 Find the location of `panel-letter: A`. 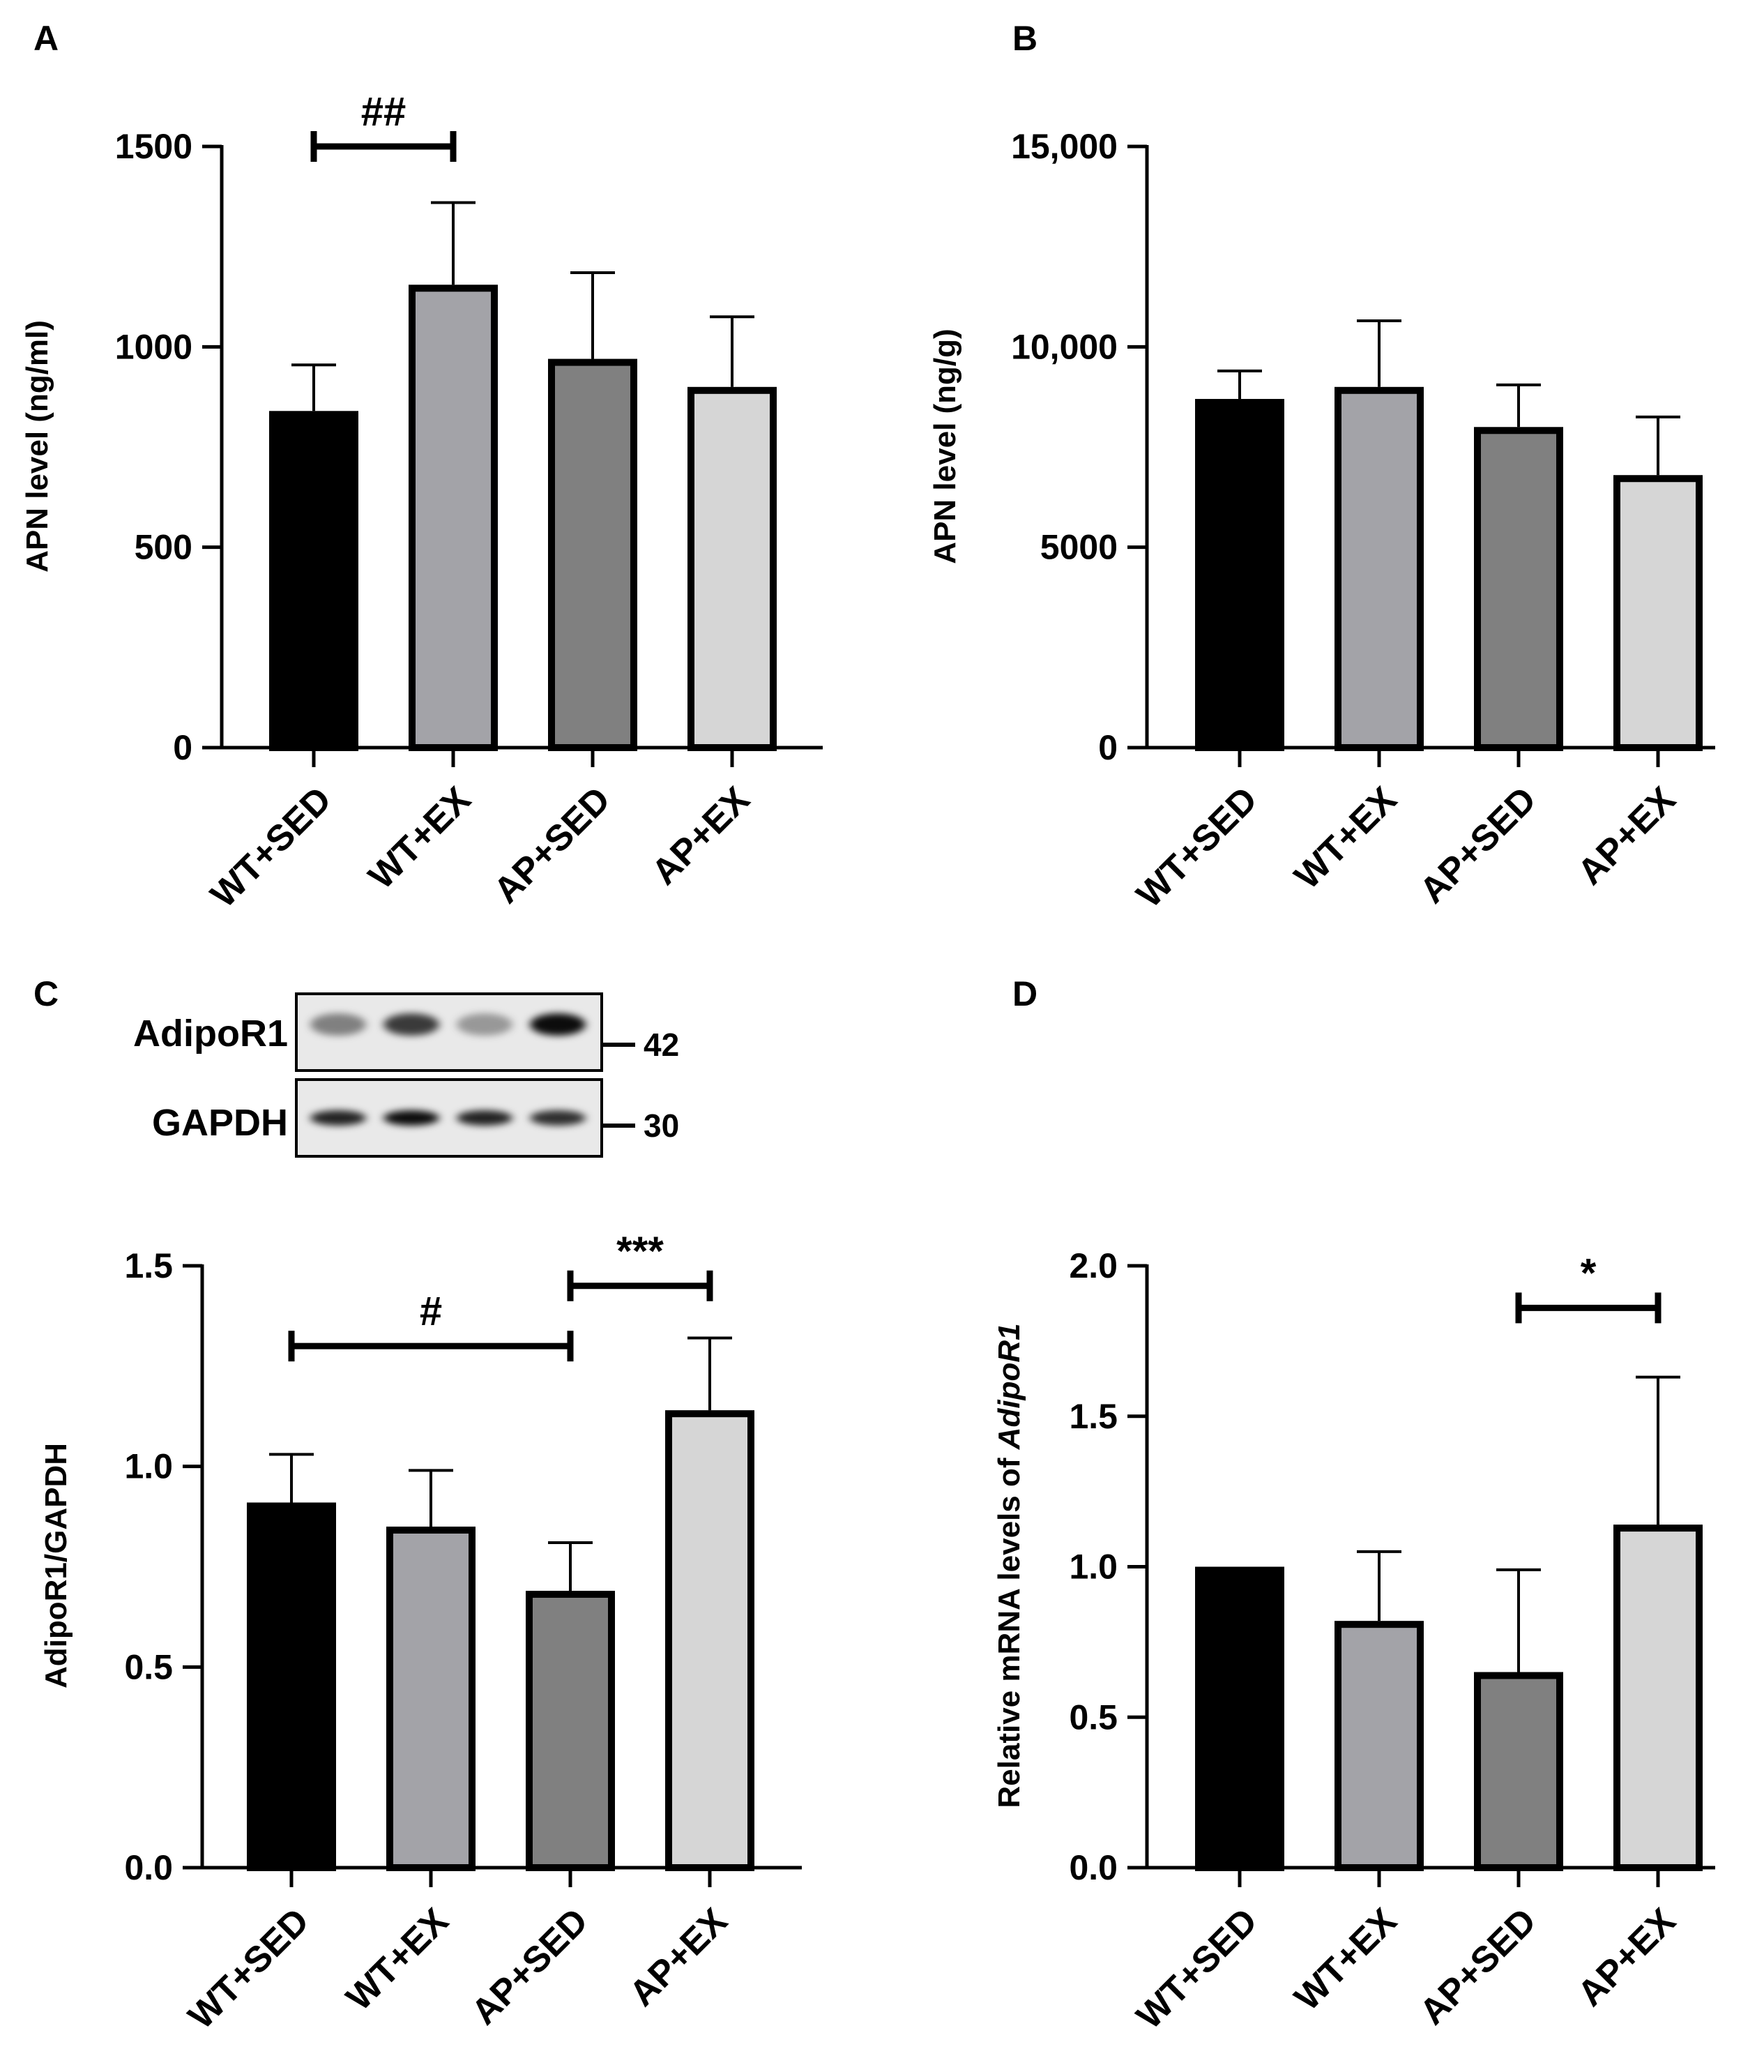

panel-letter: A is located at coordinates (46, 38).